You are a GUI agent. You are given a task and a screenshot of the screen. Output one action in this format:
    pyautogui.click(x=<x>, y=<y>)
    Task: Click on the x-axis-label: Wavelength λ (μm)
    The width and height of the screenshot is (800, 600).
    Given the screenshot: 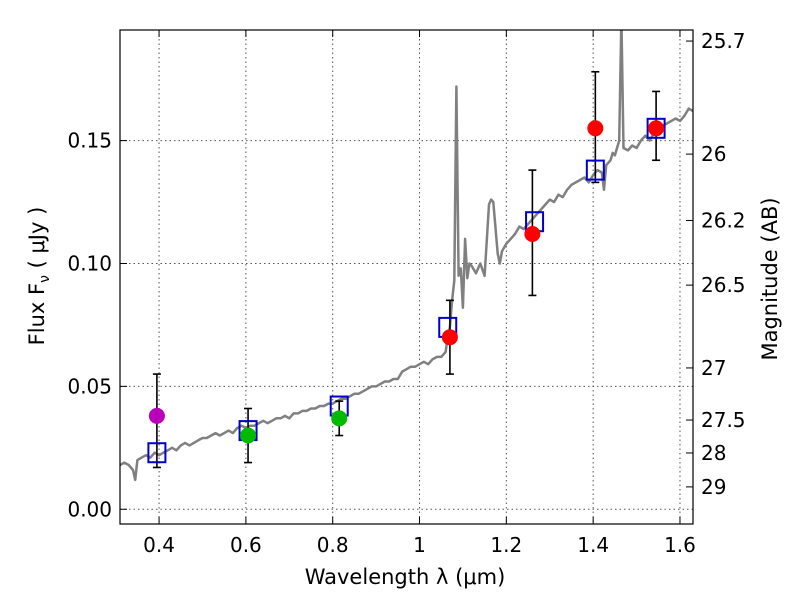 What is the action you would take?
    pyautogui.click(x=405, y=577)
    